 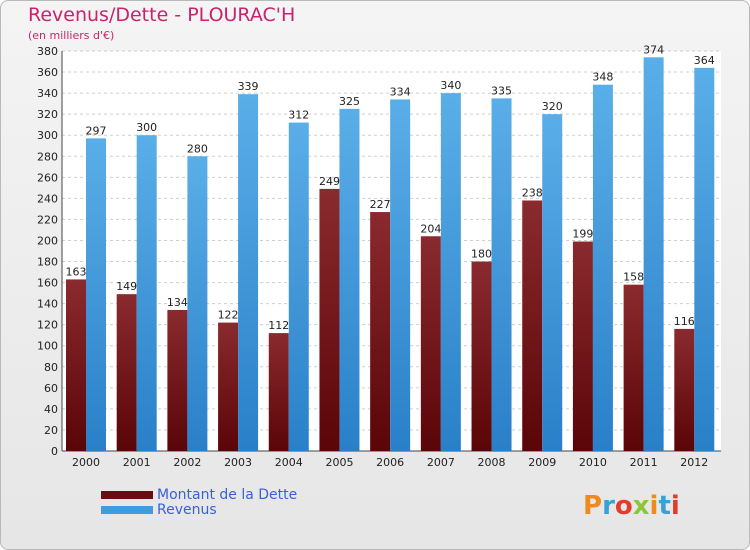 What do you see at coordinates (51, 388) in the screenshot?
I see `y-tick-label: 60` at bounding box center [51, 388].